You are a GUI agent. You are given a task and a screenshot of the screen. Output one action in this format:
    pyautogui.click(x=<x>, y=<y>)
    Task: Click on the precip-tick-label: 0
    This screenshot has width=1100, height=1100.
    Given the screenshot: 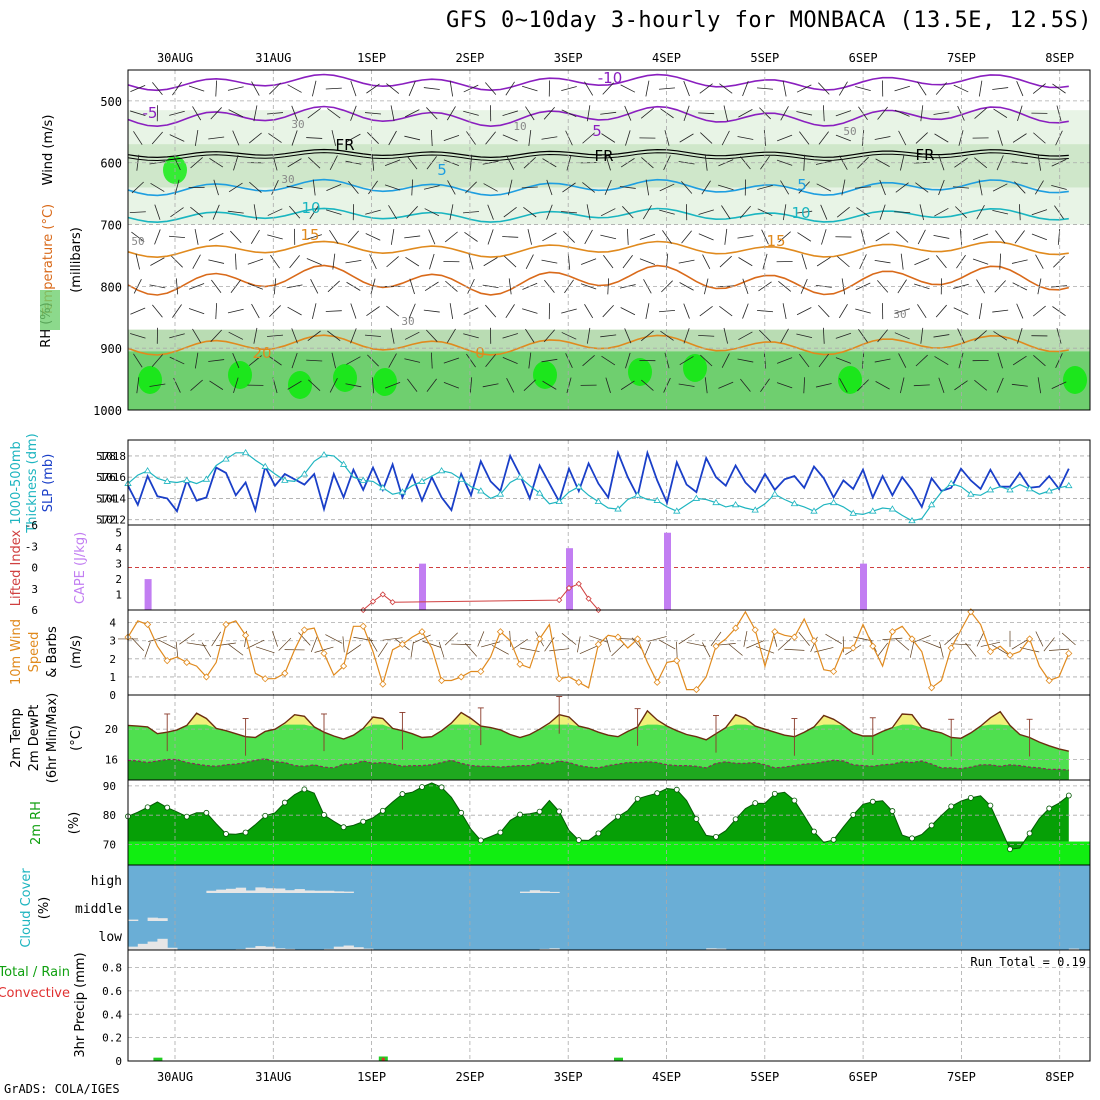 What is the action you would take?
    pyautogui.click(x=118, y=1061)
    